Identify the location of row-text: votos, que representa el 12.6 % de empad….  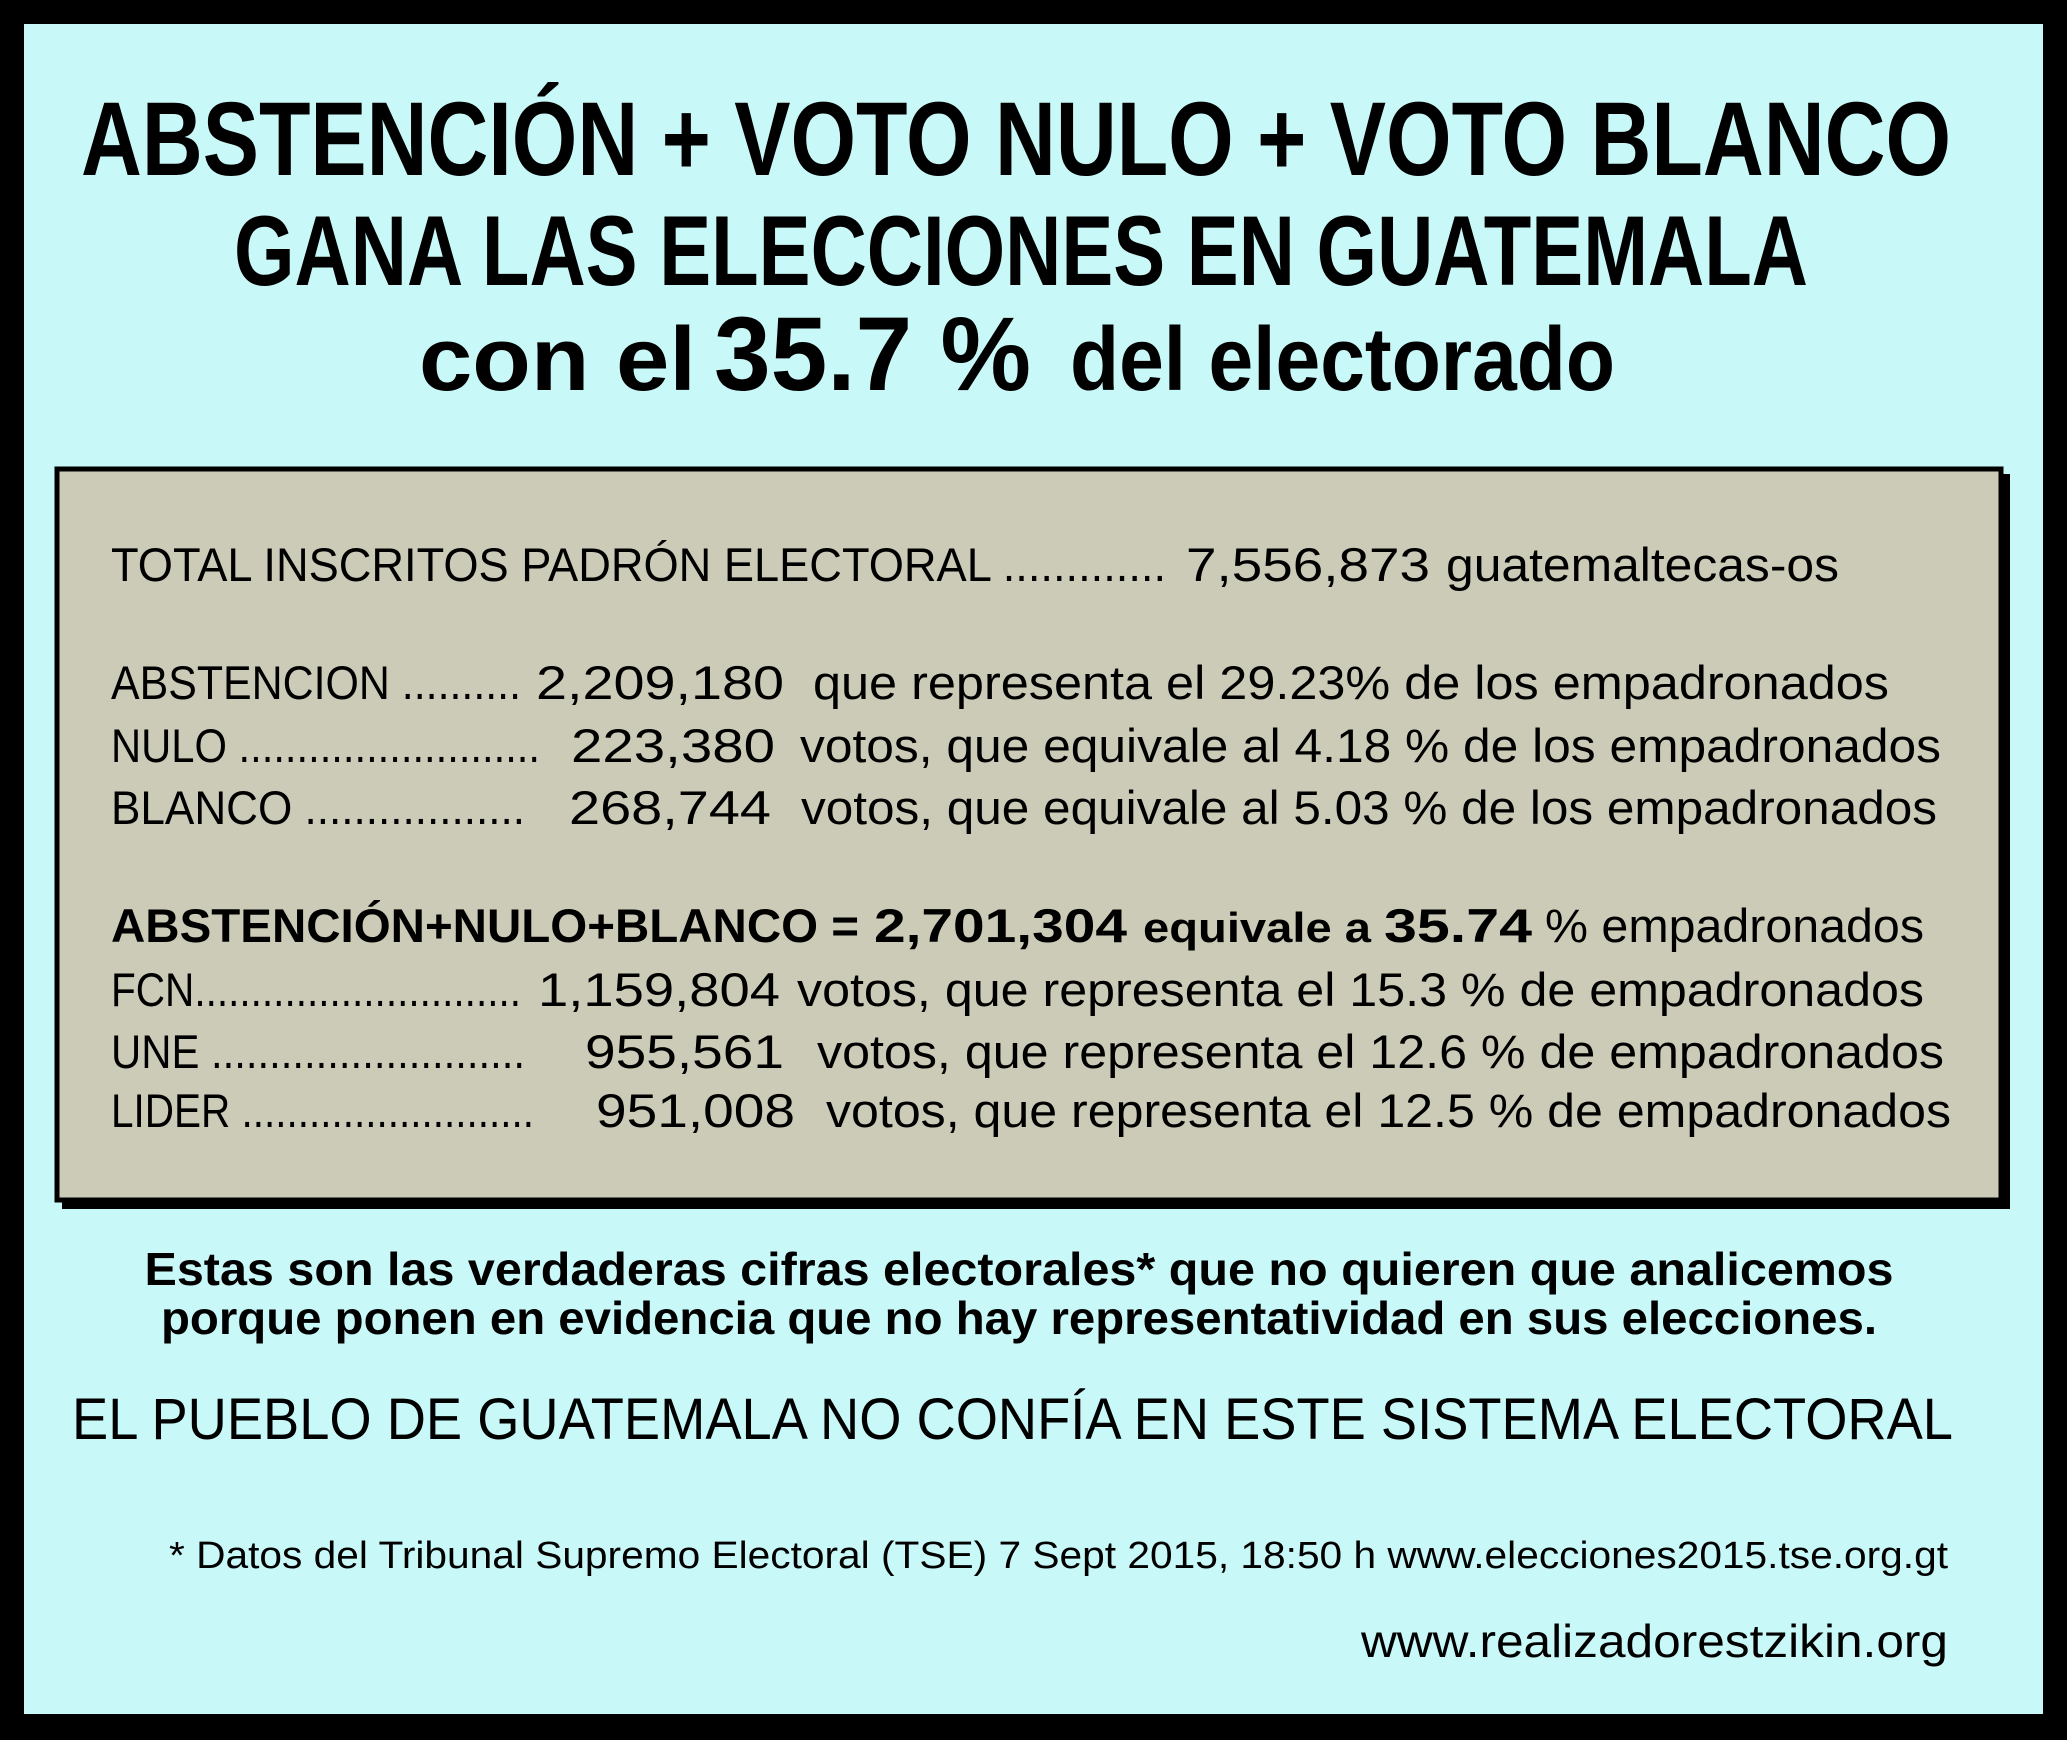
(1380, 1051).